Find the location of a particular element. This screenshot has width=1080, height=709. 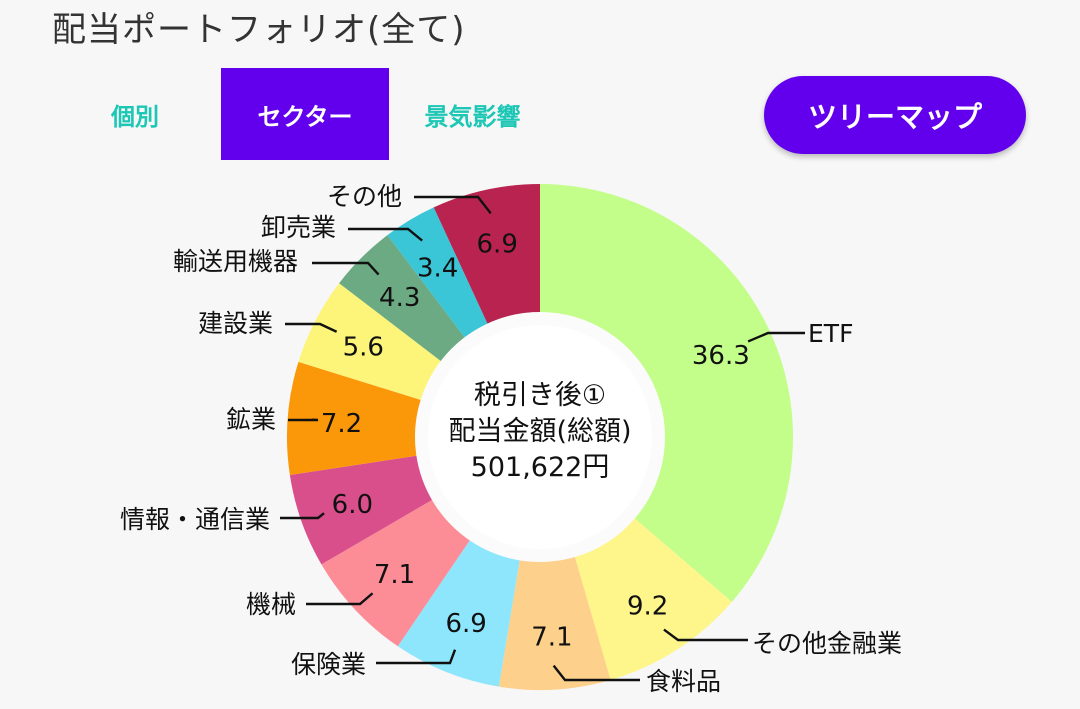

slice-value-label: 4.3 is located at coordinates (399, 298).